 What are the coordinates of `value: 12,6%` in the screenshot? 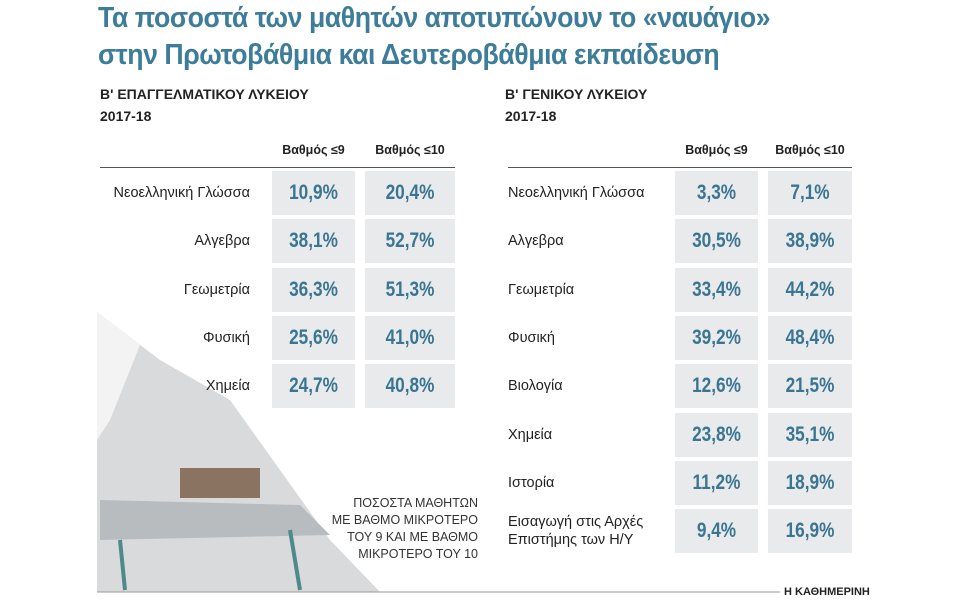 It's located at (716, 386).